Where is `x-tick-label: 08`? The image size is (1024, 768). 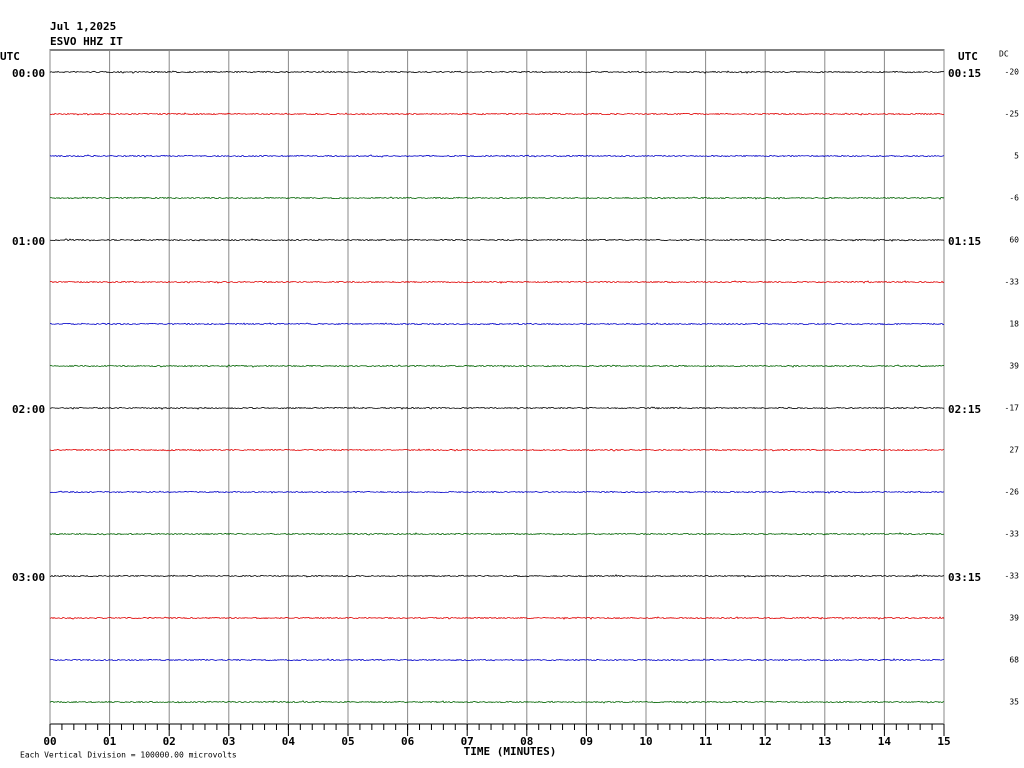
x-tick-label: 08 is located at coordinates (526, 741).